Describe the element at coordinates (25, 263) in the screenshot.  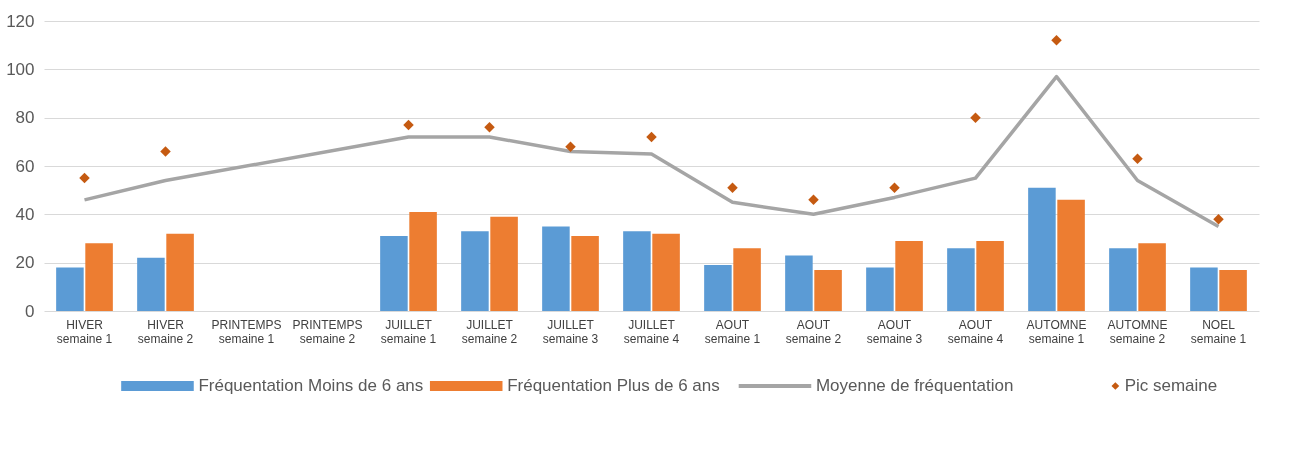
I see `y-tick-label: 20` at that location.